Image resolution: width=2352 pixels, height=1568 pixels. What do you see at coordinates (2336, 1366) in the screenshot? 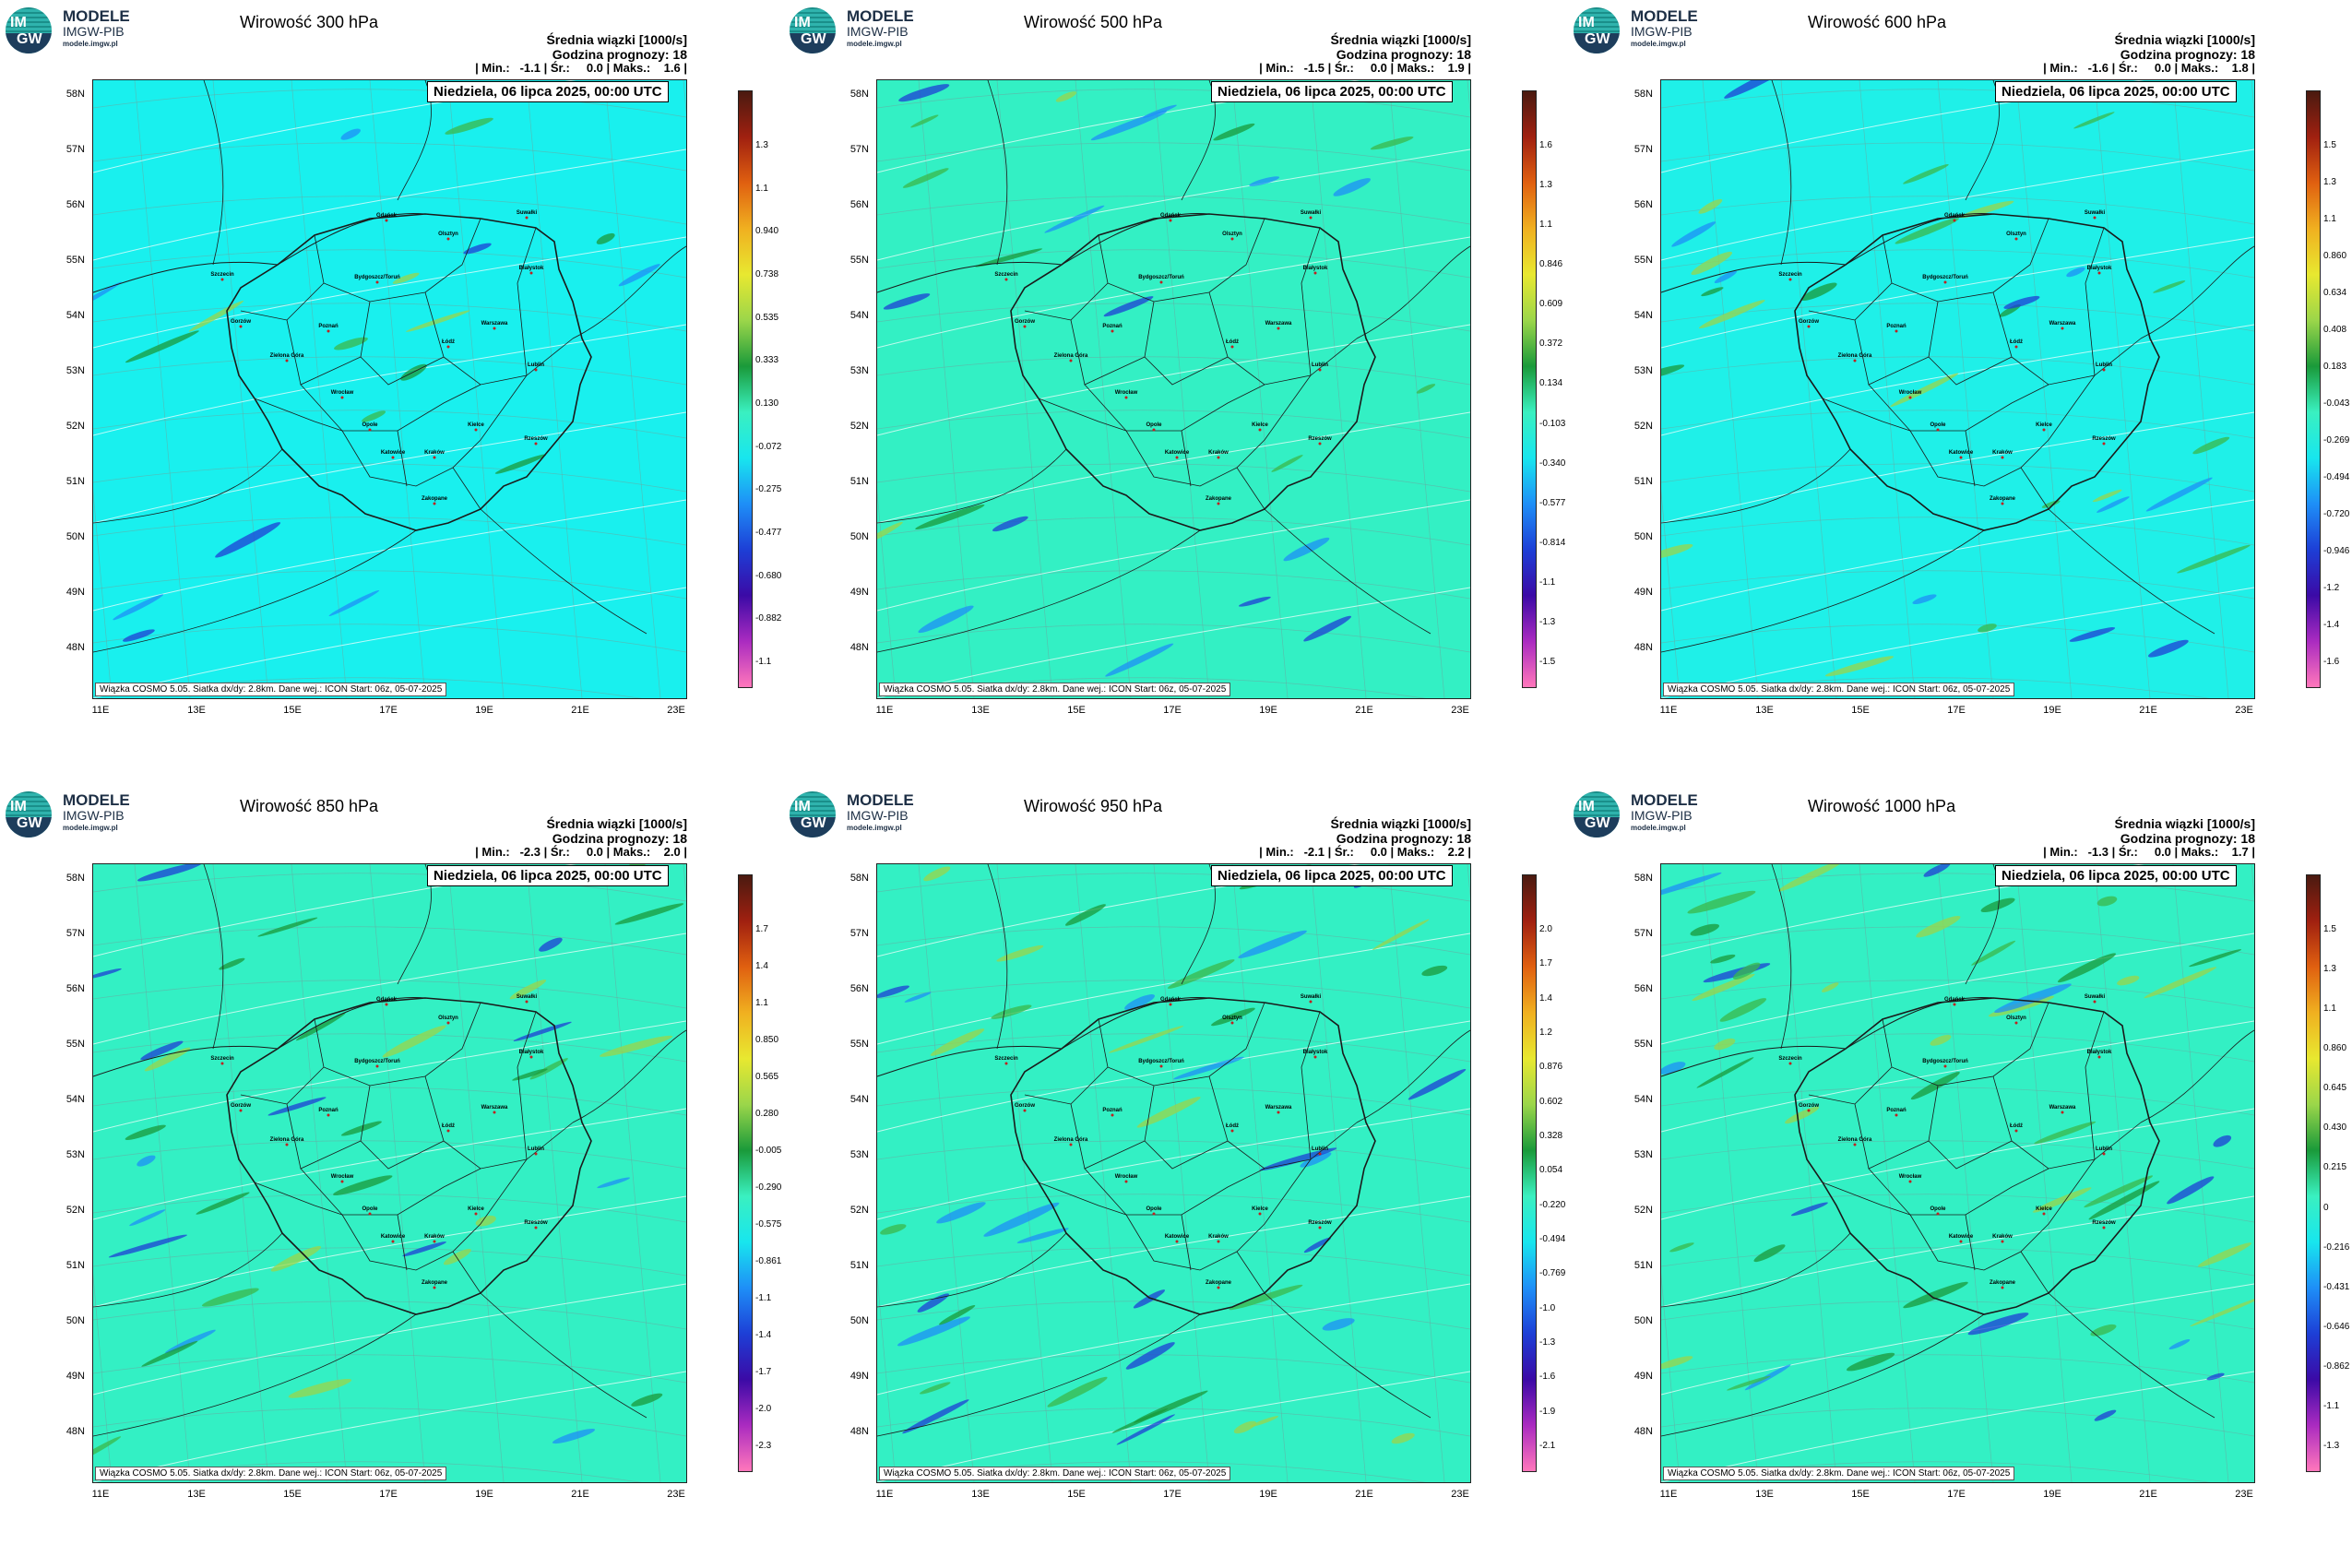
I see `colorbar-tick-label: -0.862` at bounding box center [2336, 1366].